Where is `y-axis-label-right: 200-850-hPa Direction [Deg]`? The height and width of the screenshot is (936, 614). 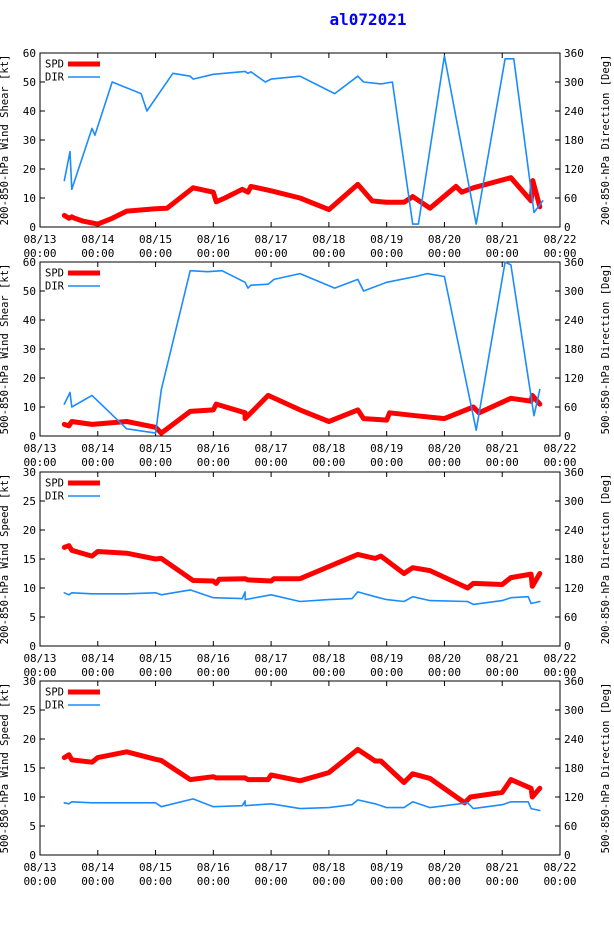
y-axis-label-right: 200-850-hPa Direction [Deg] is located at coordinates (606, 559).